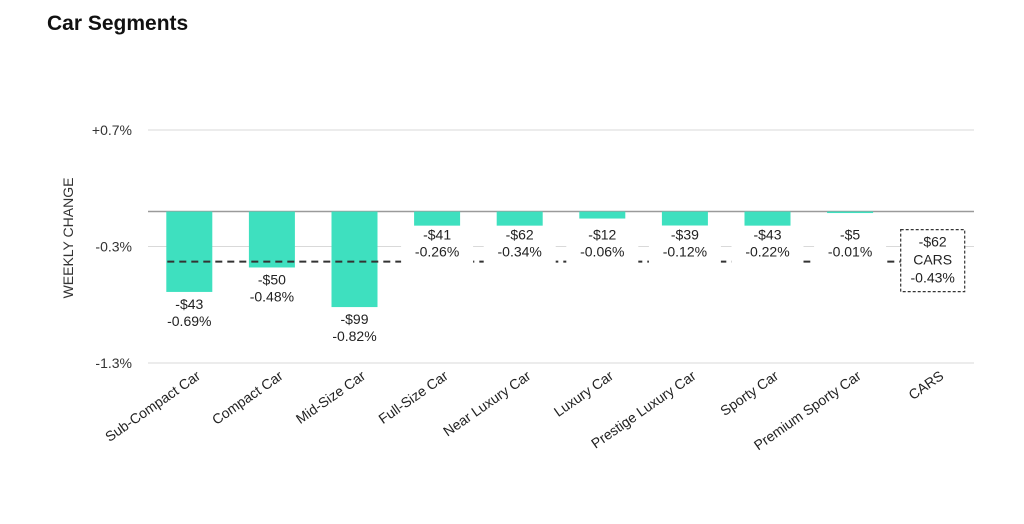 The height and width of the screenshot is (524, 1024). What do you see at coordinates (685, 235) in the screenshot?
I see `data-label-dollar: -$39` at bounding box center [685, 235].